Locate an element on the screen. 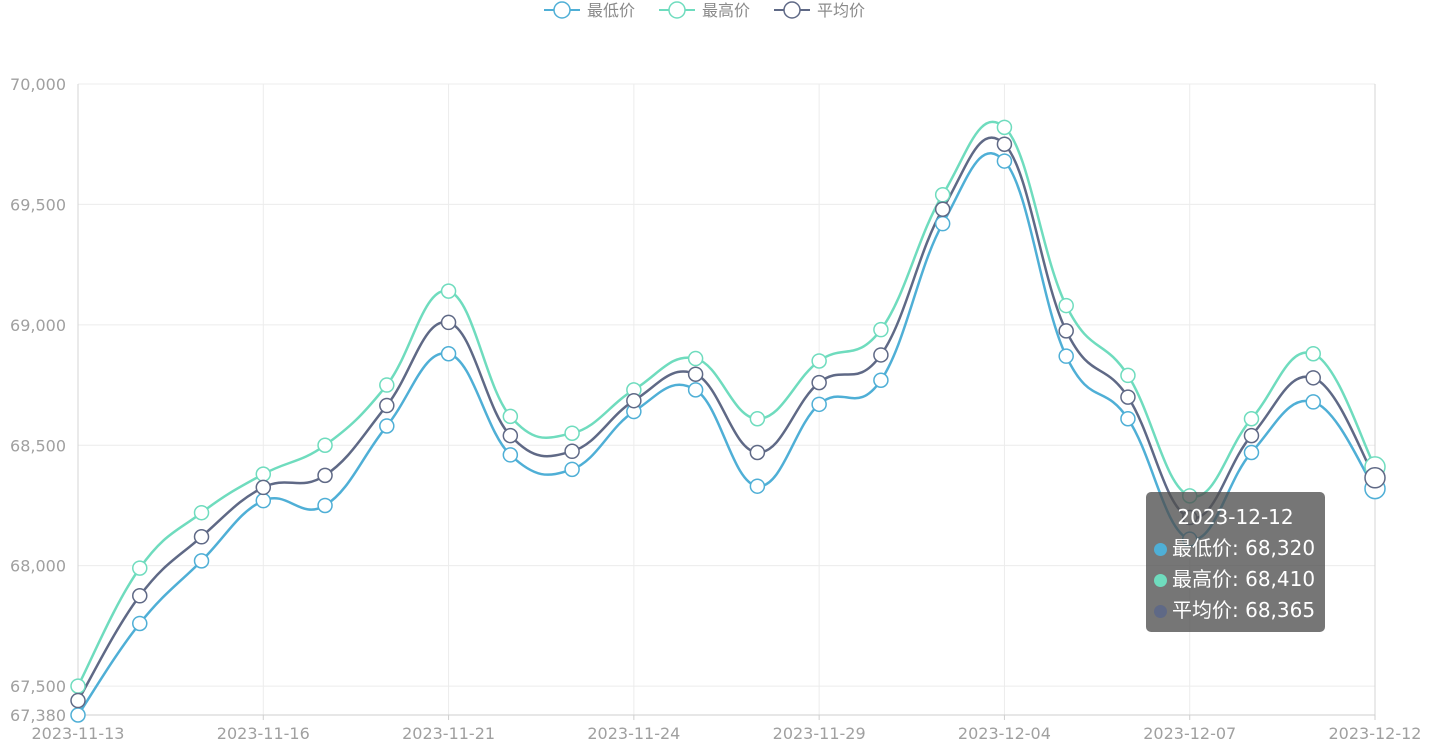  x-tick-label: 2023-11-21 is located at coordinates (448, 733).